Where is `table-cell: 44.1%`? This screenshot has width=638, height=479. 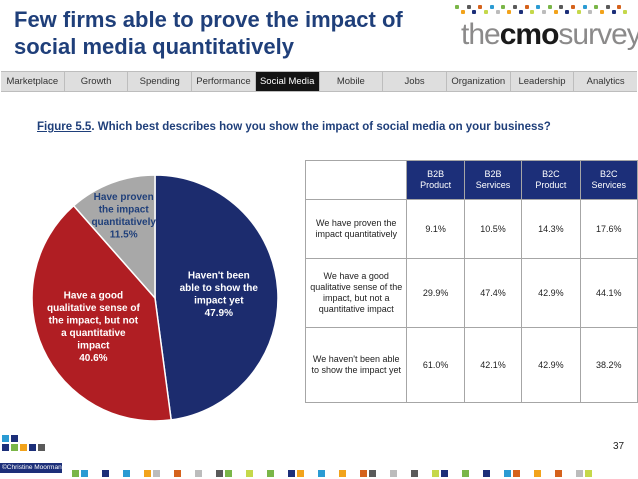
table-cell: 44.1% is located at coordinates (608, 293).